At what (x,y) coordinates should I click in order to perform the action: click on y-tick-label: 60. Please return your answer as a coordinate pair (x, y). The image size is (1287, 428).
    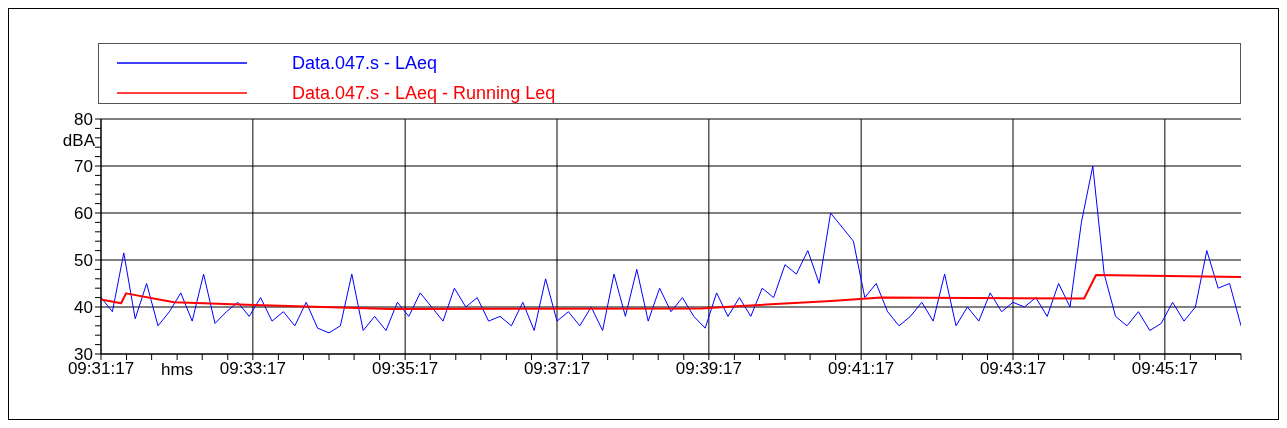
    Looking at the image, I should click on (83, 214).